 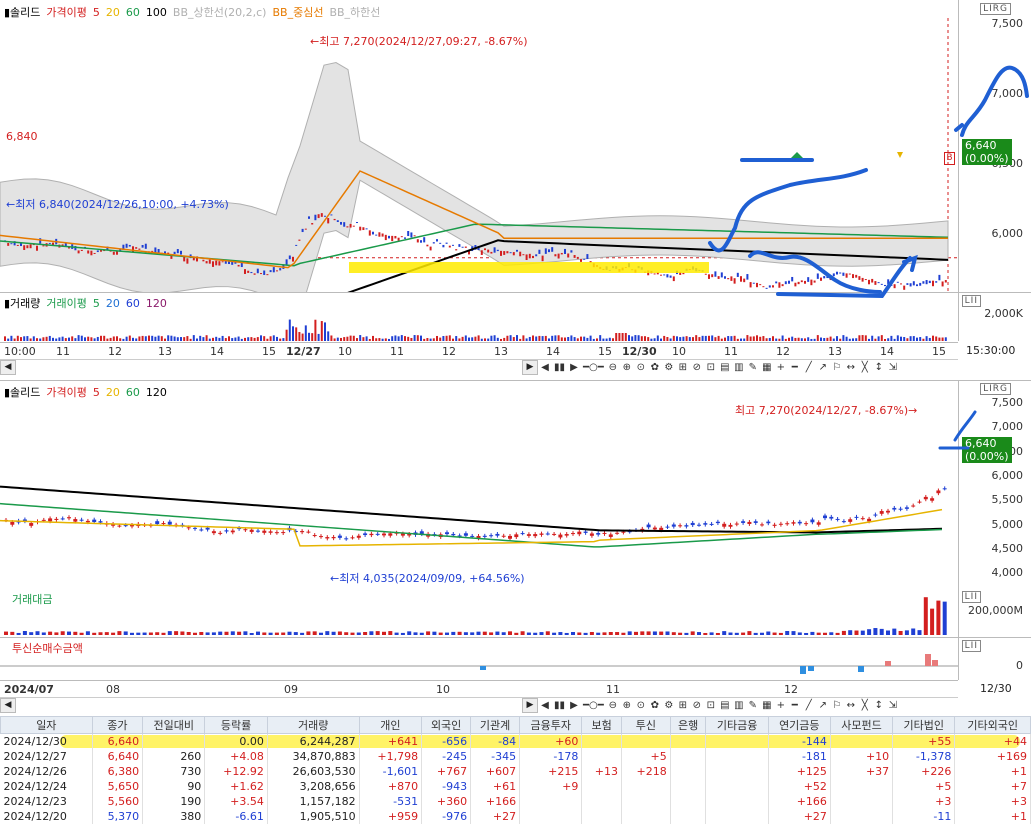 I want to click on column-header: 기타법인, so click(x=924, y=725).